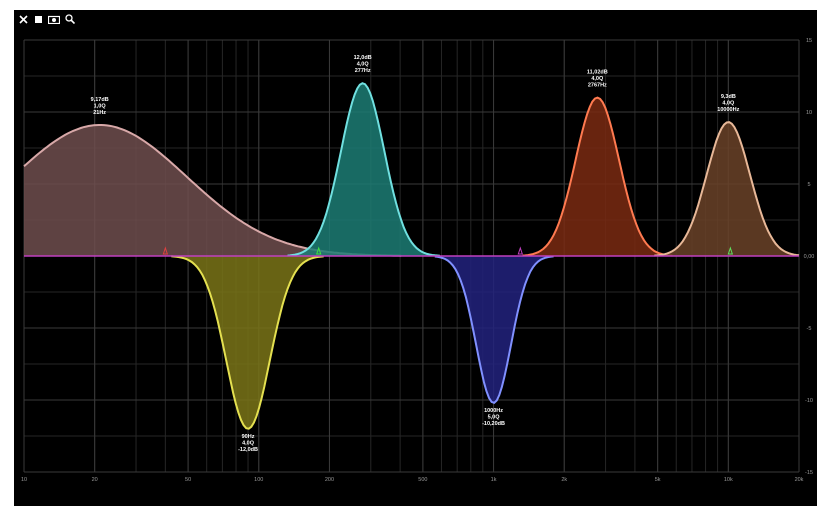  What do you see at coordinates (493, 424) in the screenshot?
I see `band-4-label: -10,20dB` at bounding box center [493, 424].